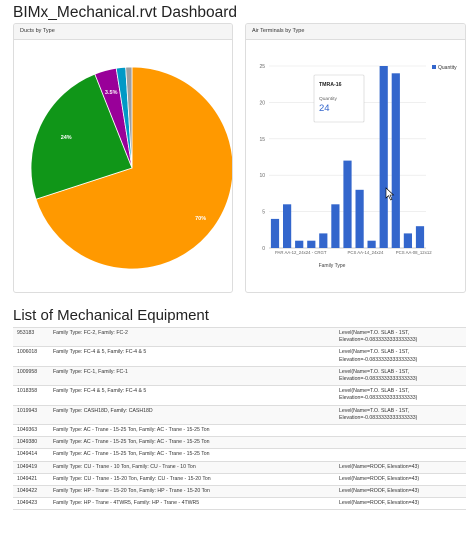 The image size is (474, 544). Describe the element at coordinates (31, 479) in the screenshot. I see `equipment-id-cell: 1049421` at that location.